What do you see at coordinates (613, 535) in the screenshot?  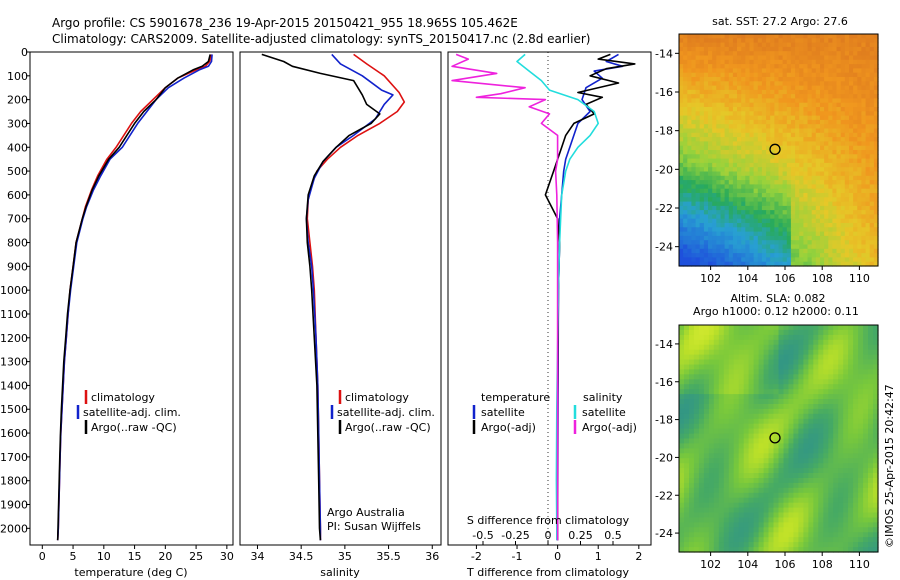 I see `s-tick-label: 0.5` at bounding box center [613, 535].